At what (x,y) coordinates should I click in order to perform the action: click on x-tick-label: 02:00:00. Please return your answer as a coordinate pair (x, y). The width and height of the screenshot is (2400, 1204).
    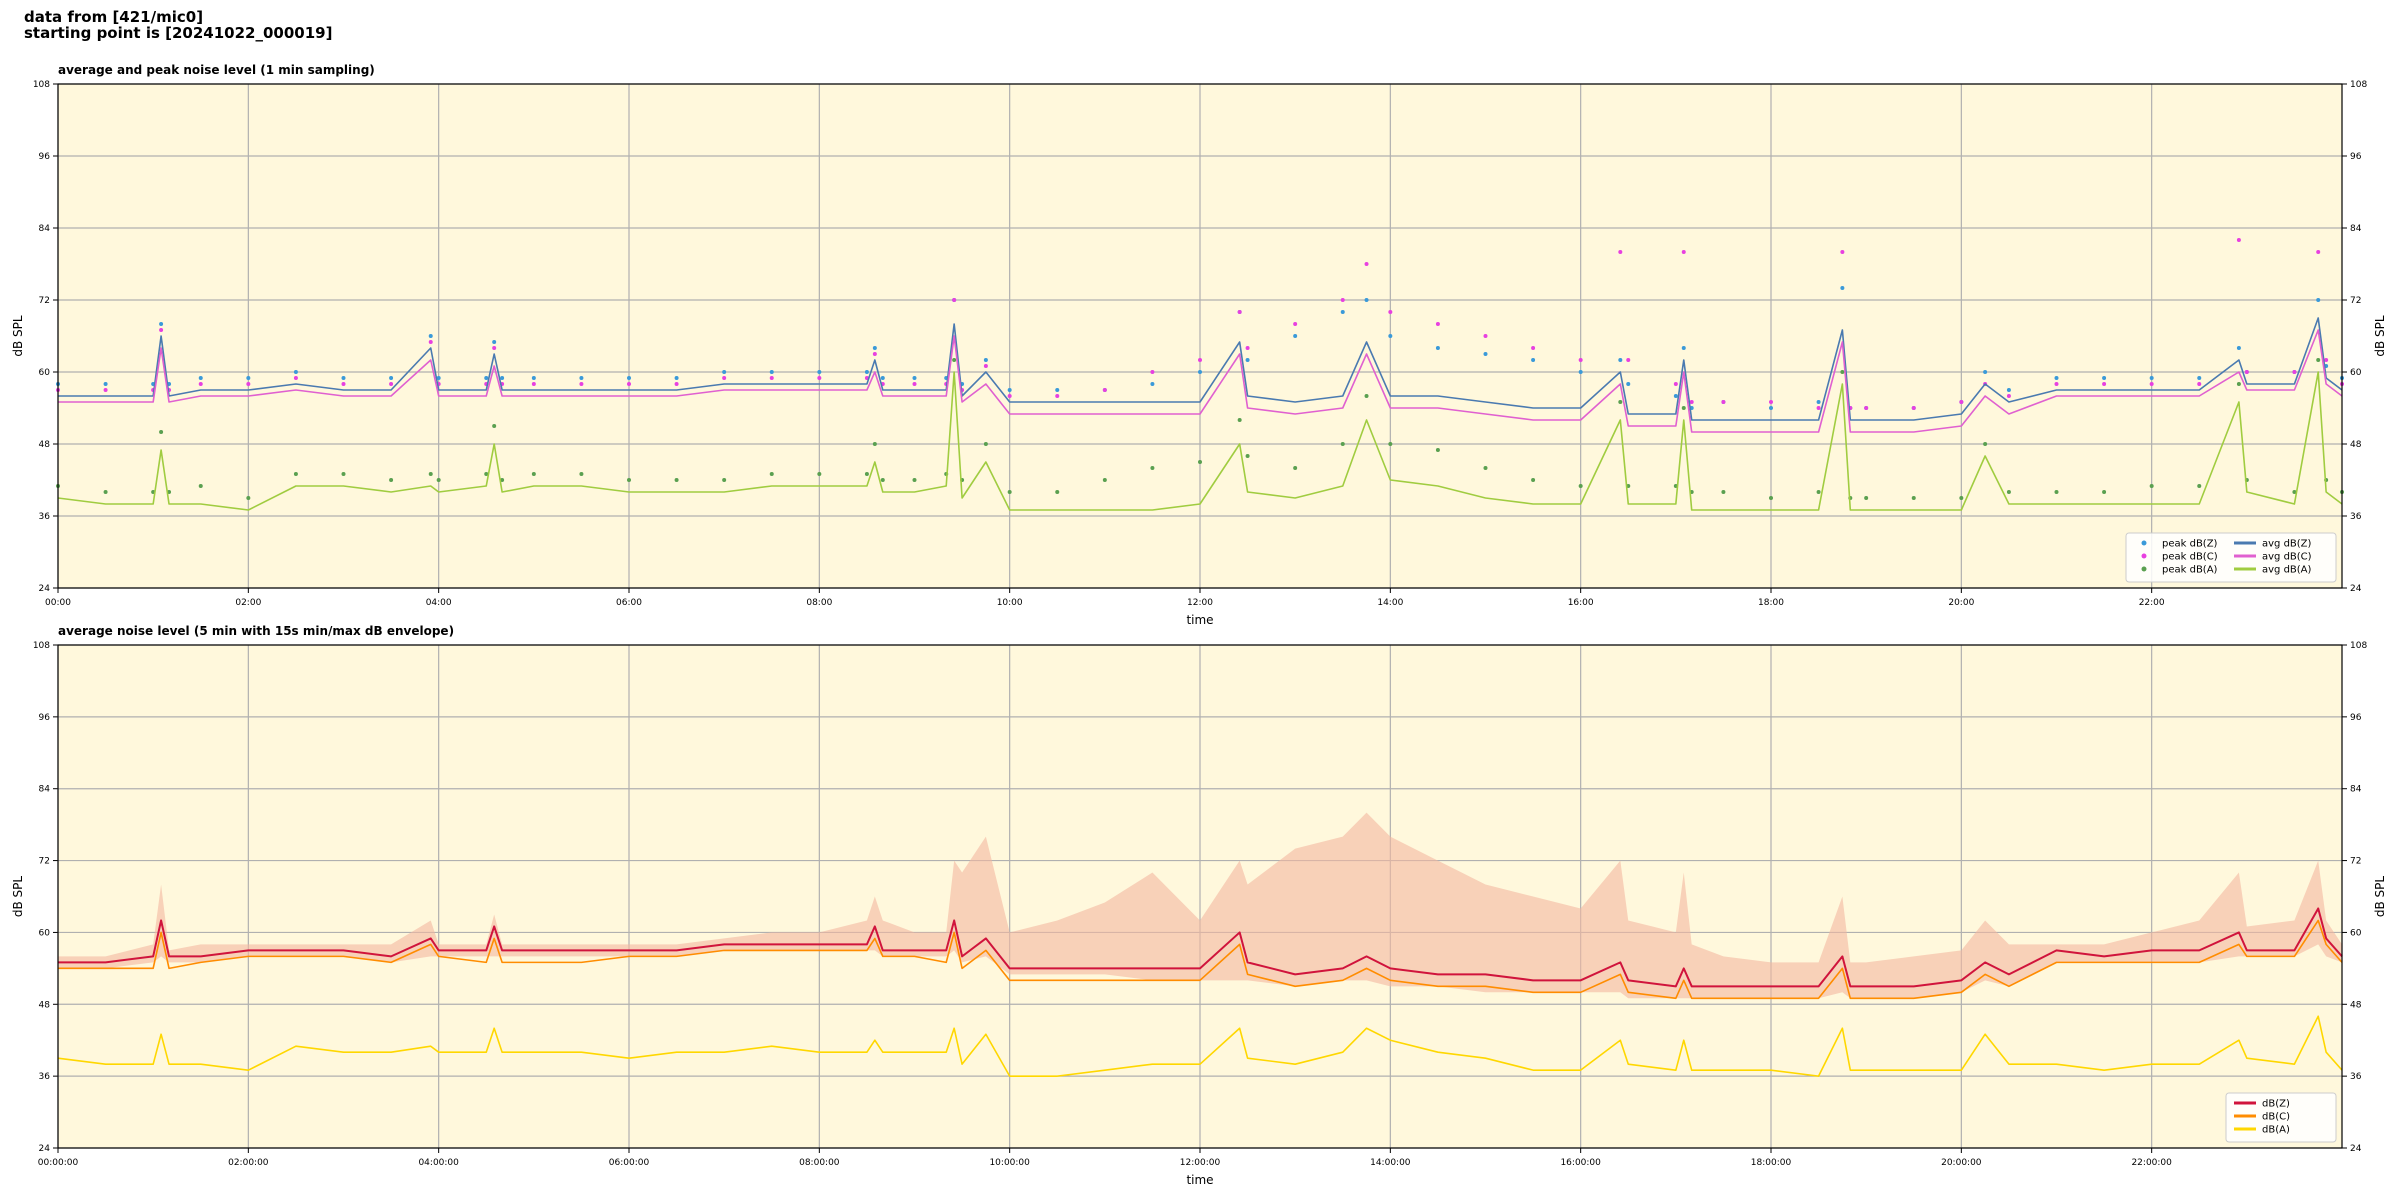
    Looking at the image, I should click on (248, 1163).